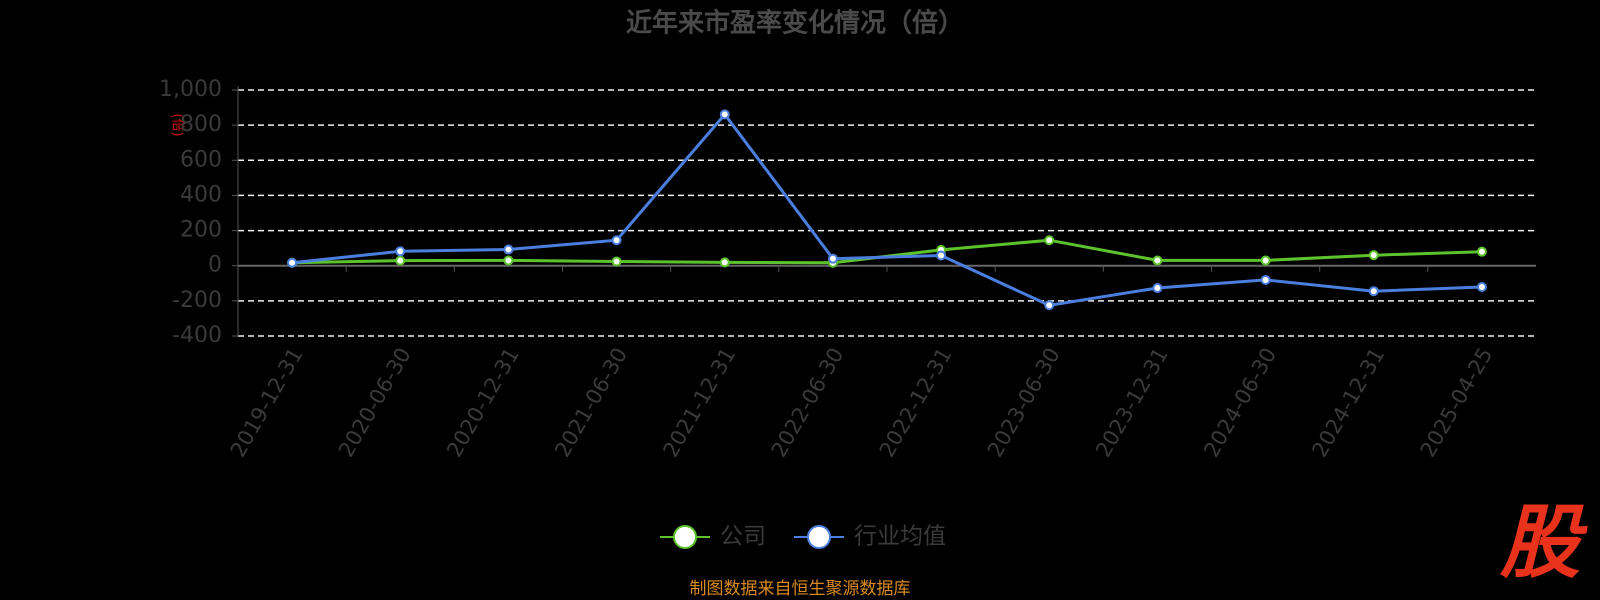 The image size is (1600, 600). What do you see at coordinates (201, 194) in the screenshot?
I see `y-tick-label: 400` at bounding box center [201, 194].